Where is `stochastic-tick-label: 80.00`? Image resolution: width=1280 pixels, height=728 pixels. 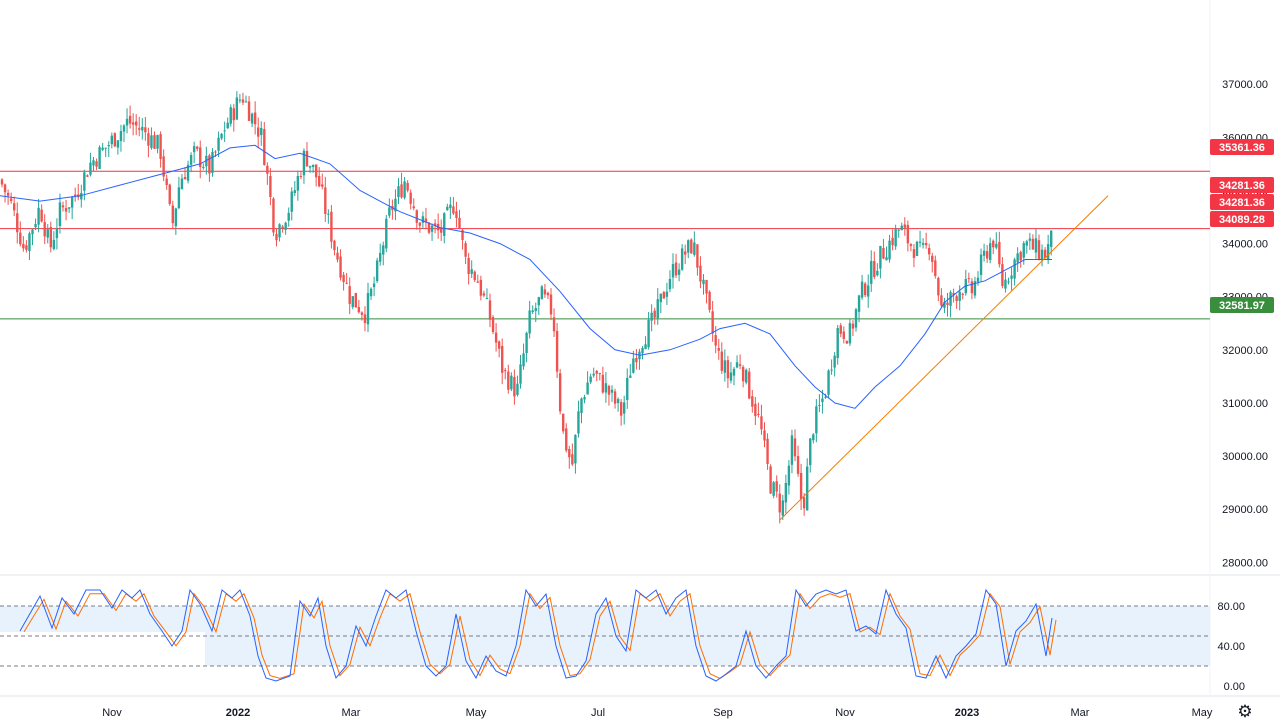
stochastic-tick-label: 80.00 is located at coordinates (1231, 607).